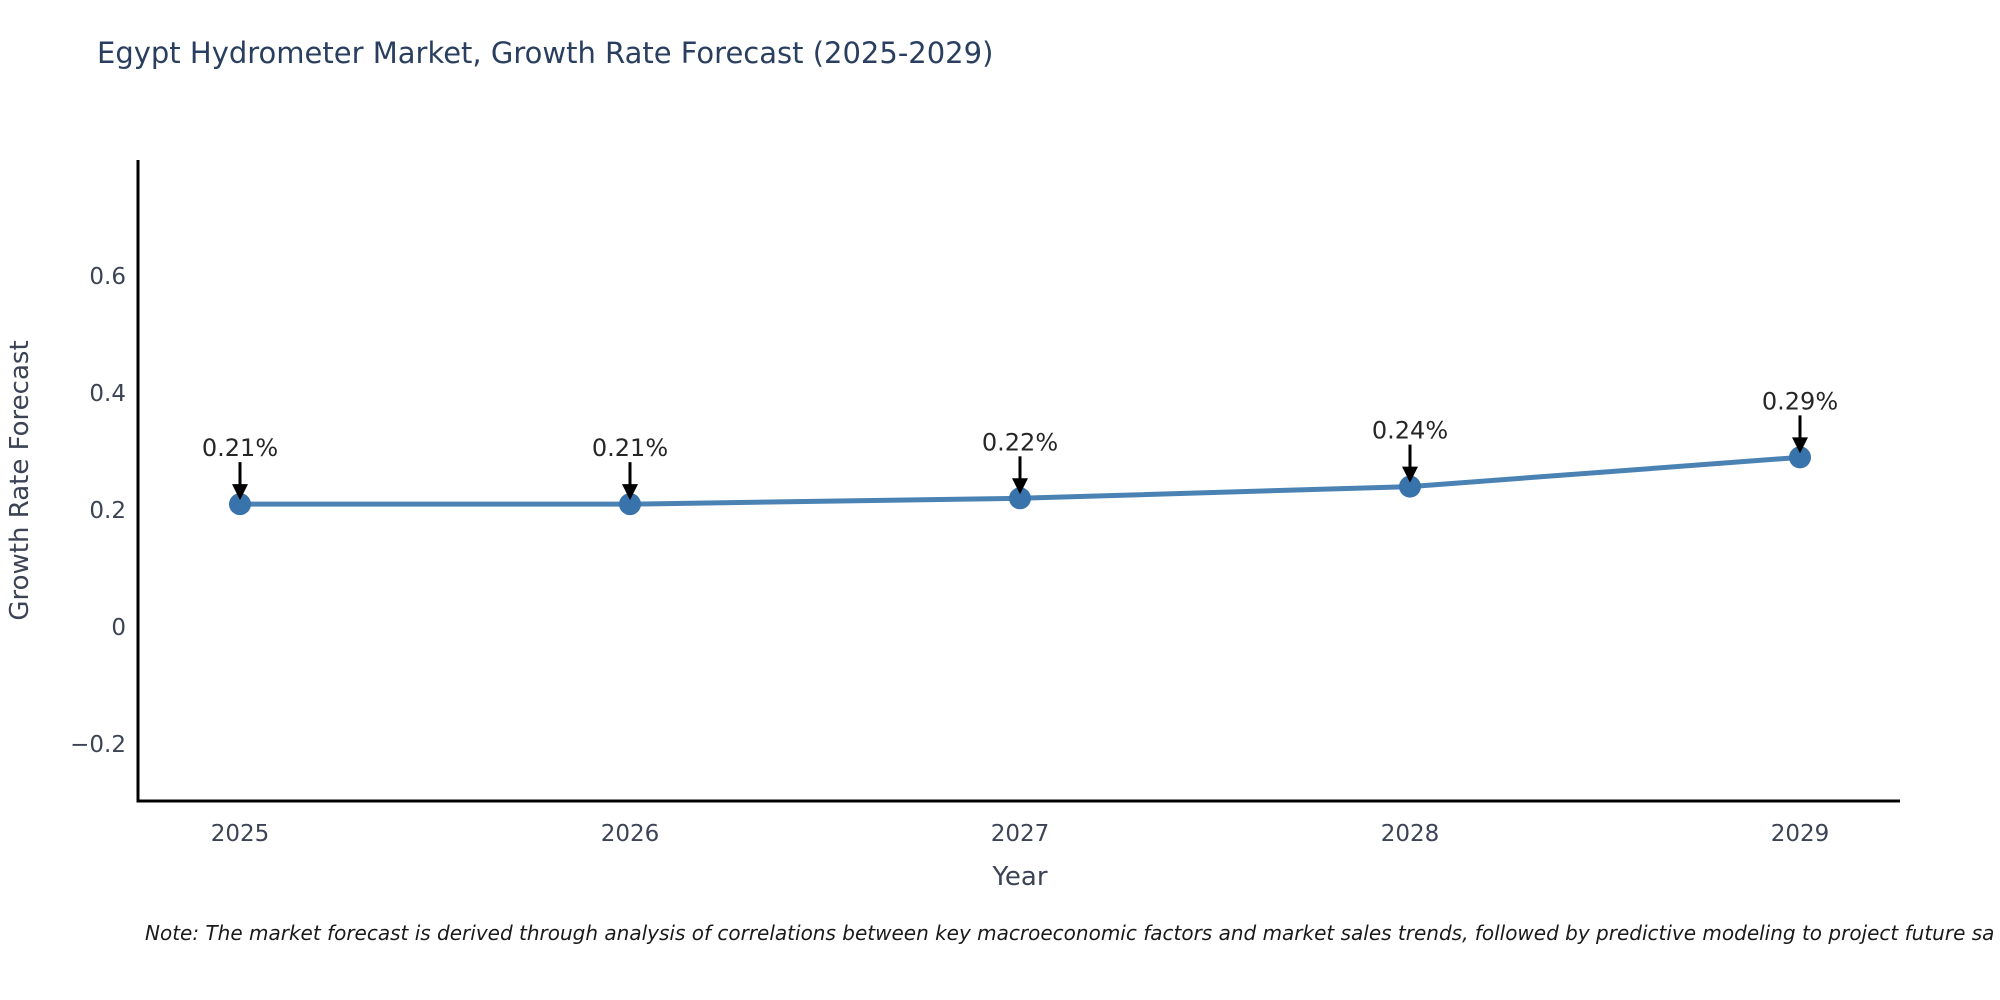 This screenshot has width=2000, height=1000. Describe the element at coordinates (1020, 498) in the screenshot. I see `data-point-2027` at that location.